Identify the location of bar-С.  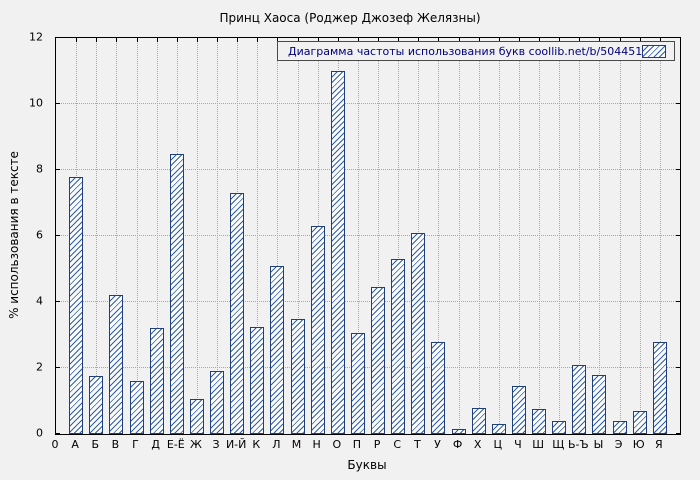
(398, 346).